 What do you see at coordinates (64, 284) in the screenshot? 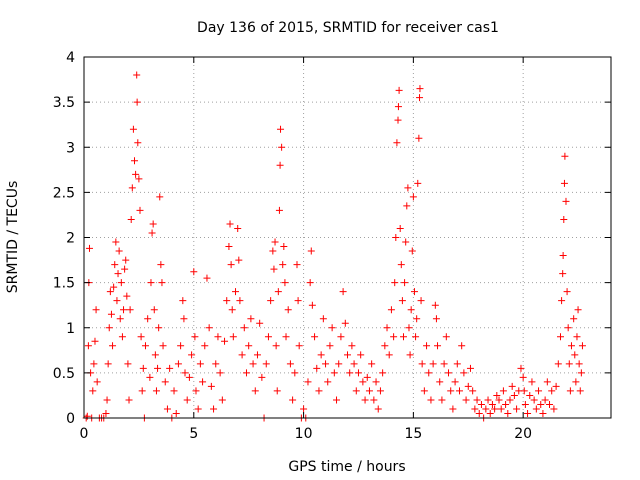
I see `y-tick-label: 1.5` at bounding box center [64, 284].